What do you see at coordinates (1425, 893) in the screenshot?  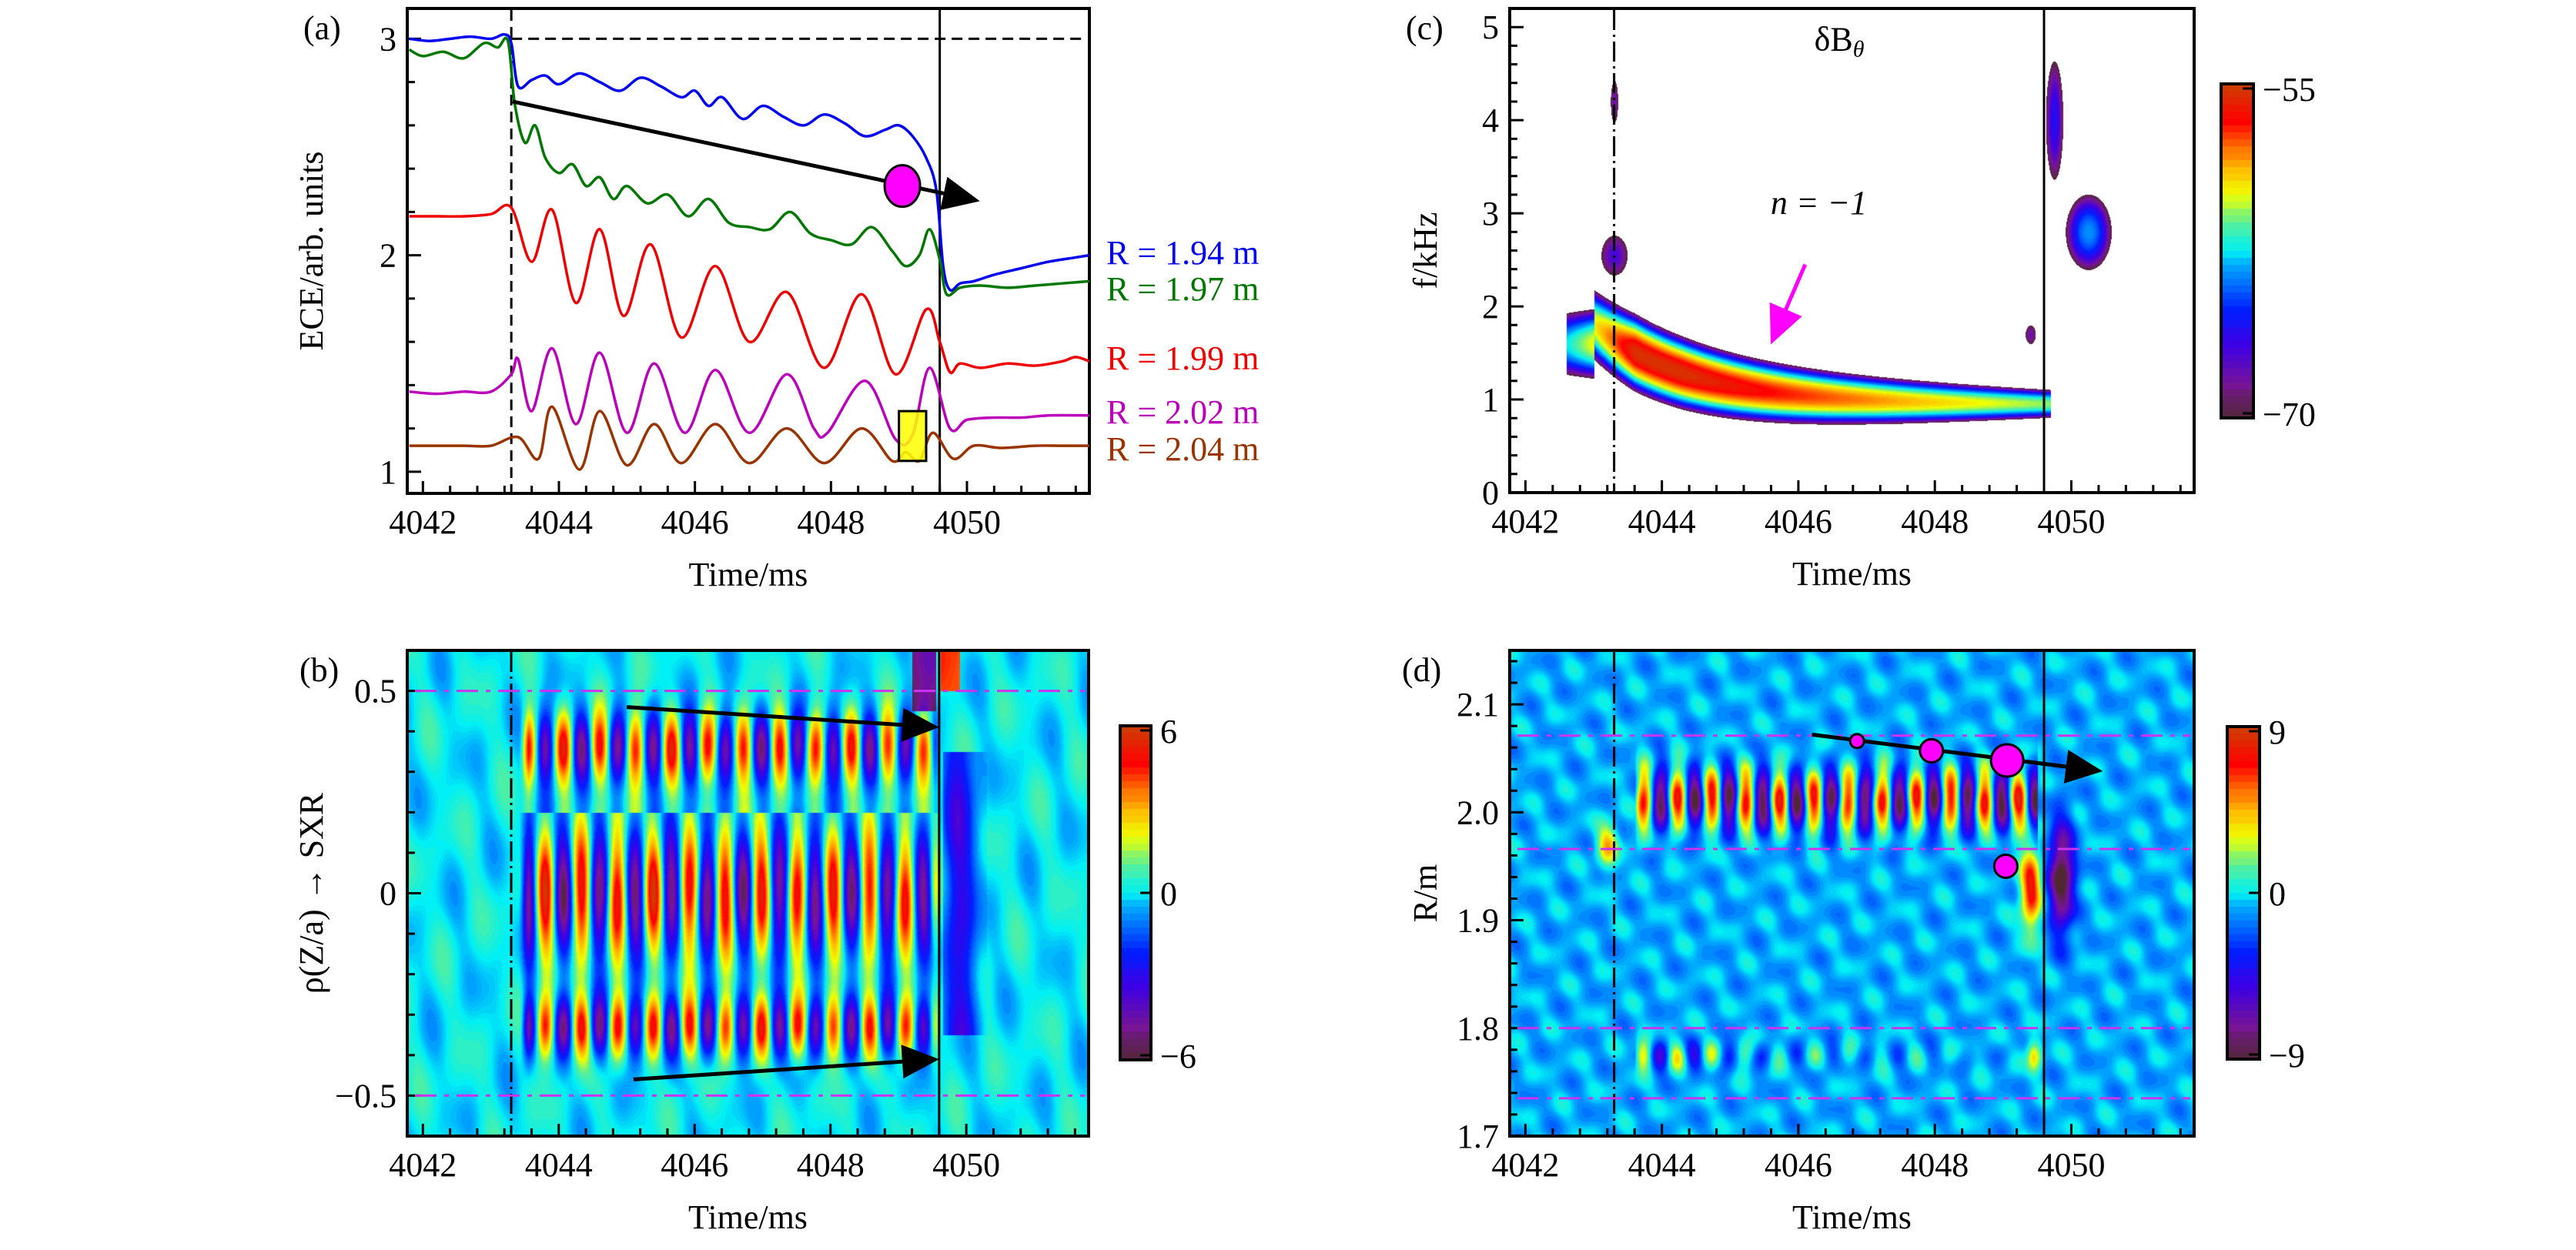 I see `y-axis-label: R/m` at bounding box center [1425, 893].